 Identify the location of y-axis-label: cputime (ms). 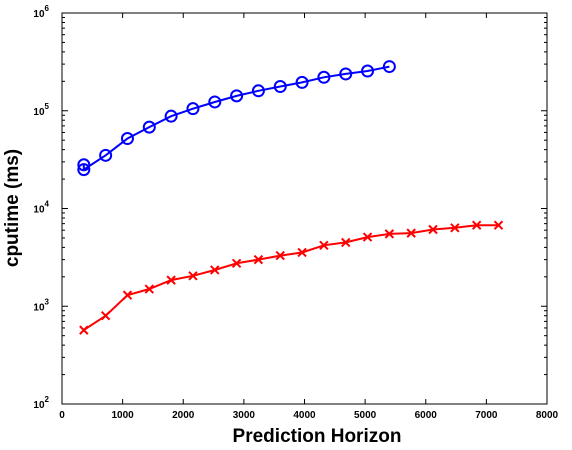
(12, 208).